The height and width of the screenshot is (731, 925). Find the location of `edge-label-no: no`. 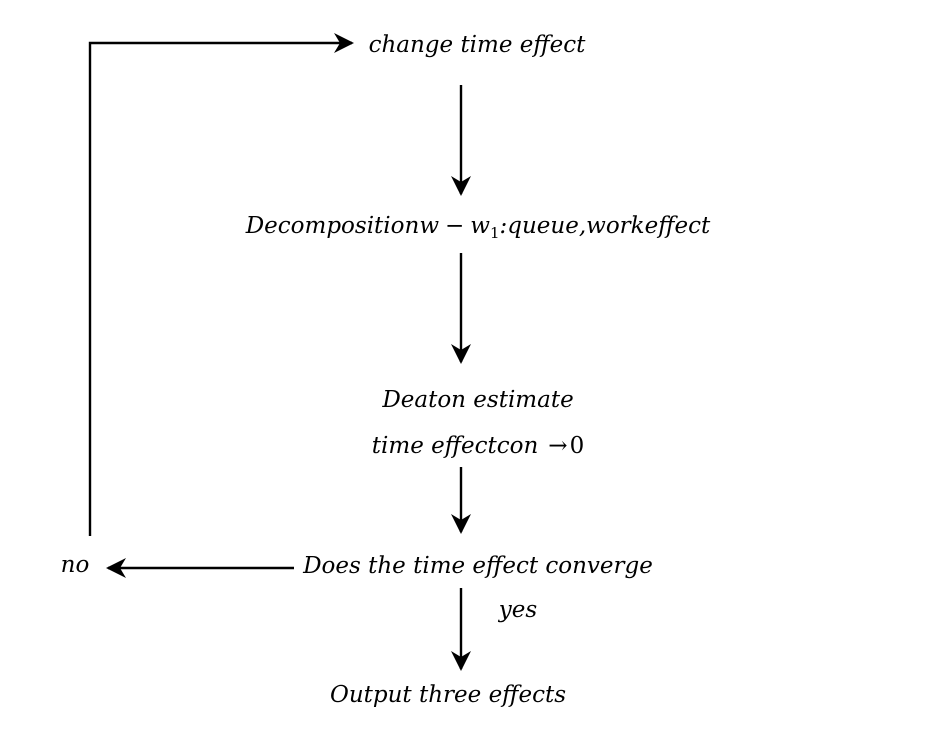

edge-label-no: no is located at coordinates (75, 565).